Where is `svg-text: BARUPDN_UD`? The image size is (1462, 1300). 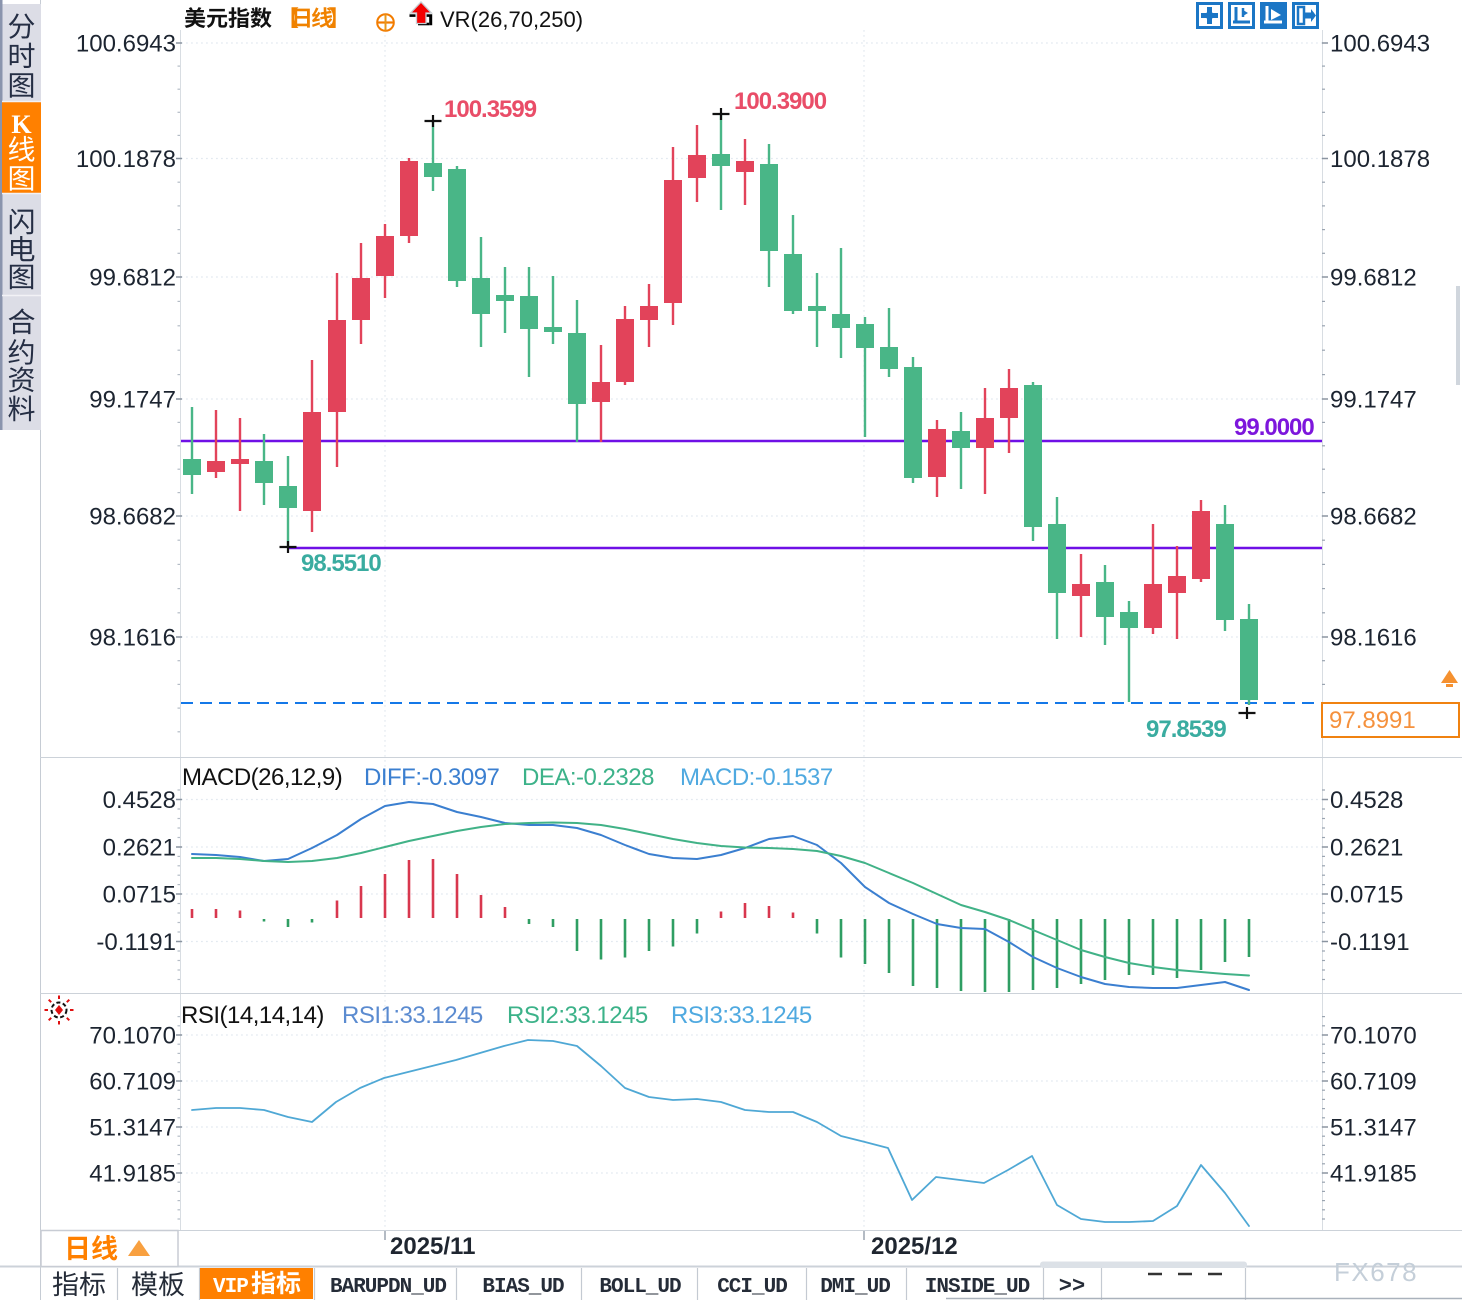
svg-text: BARUPDN_UD is located at coordinates (388, 1287).